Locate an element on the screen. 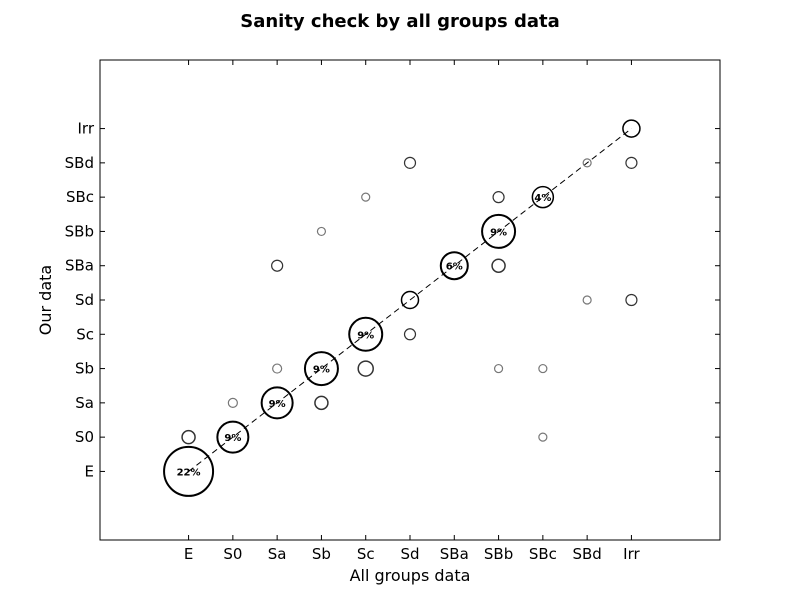  data-point-SBd-Sd is located at coordinates (587, 300).